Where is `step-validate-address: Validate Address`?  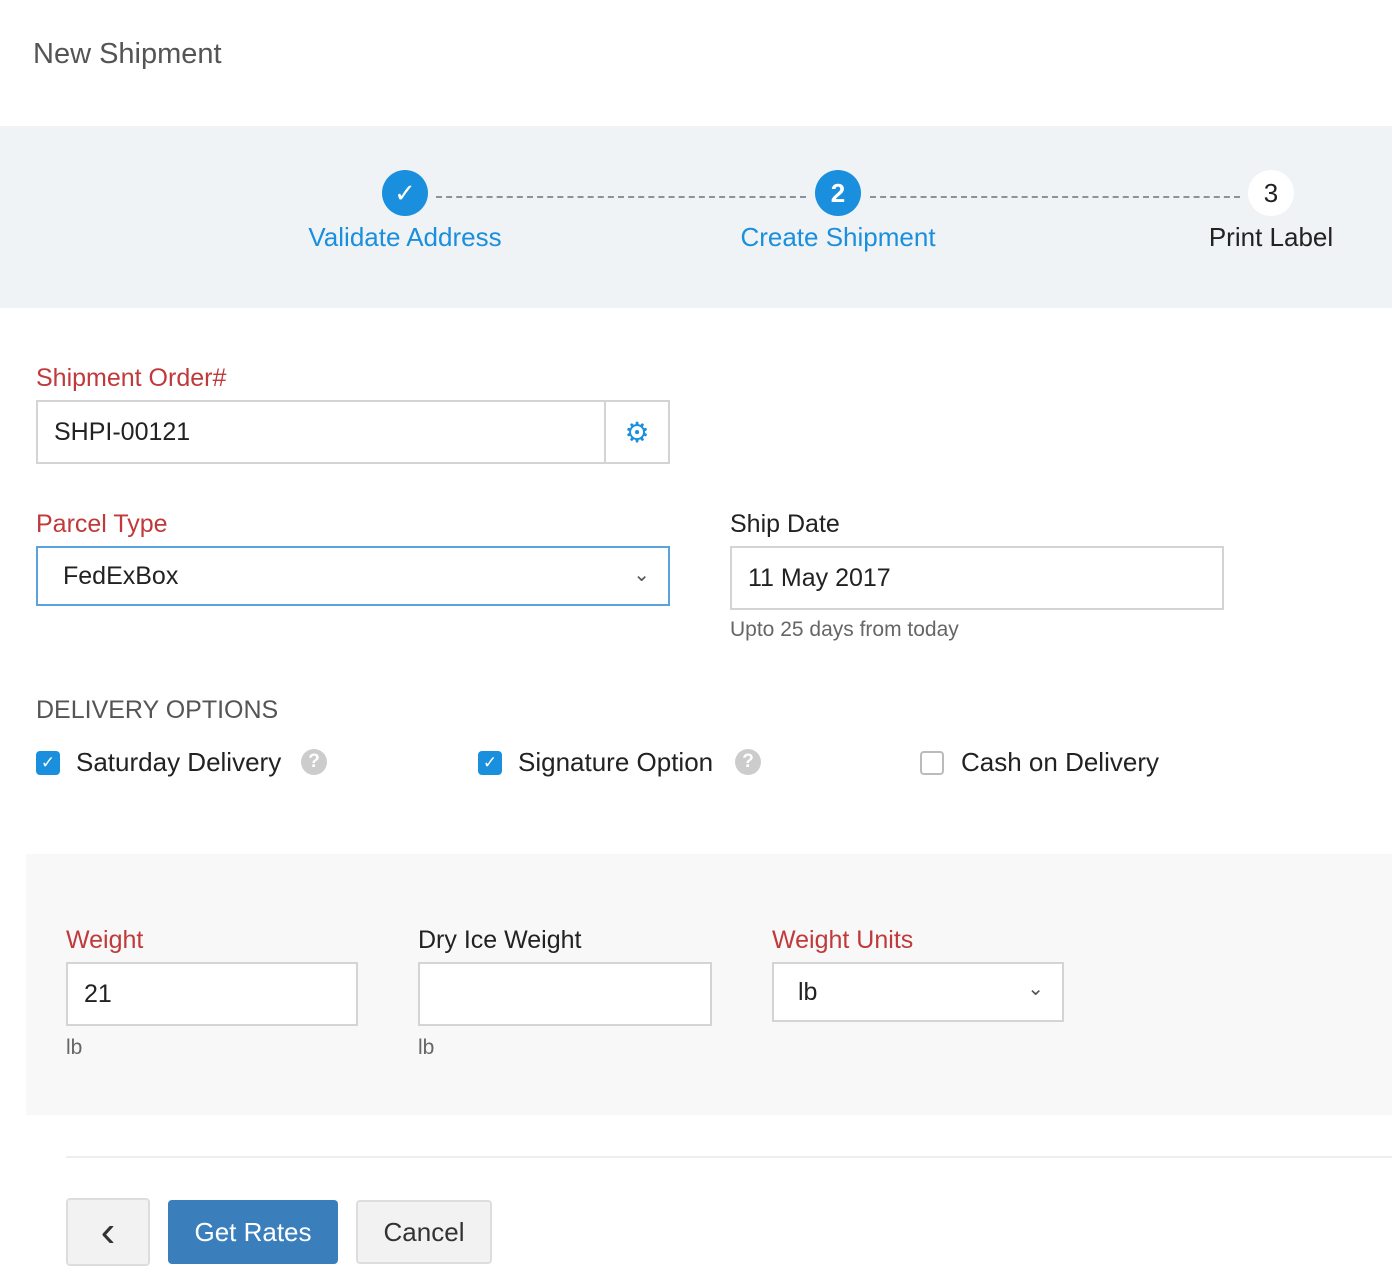
step-validate-address: Validate Address is located at coordinates (405, 237).